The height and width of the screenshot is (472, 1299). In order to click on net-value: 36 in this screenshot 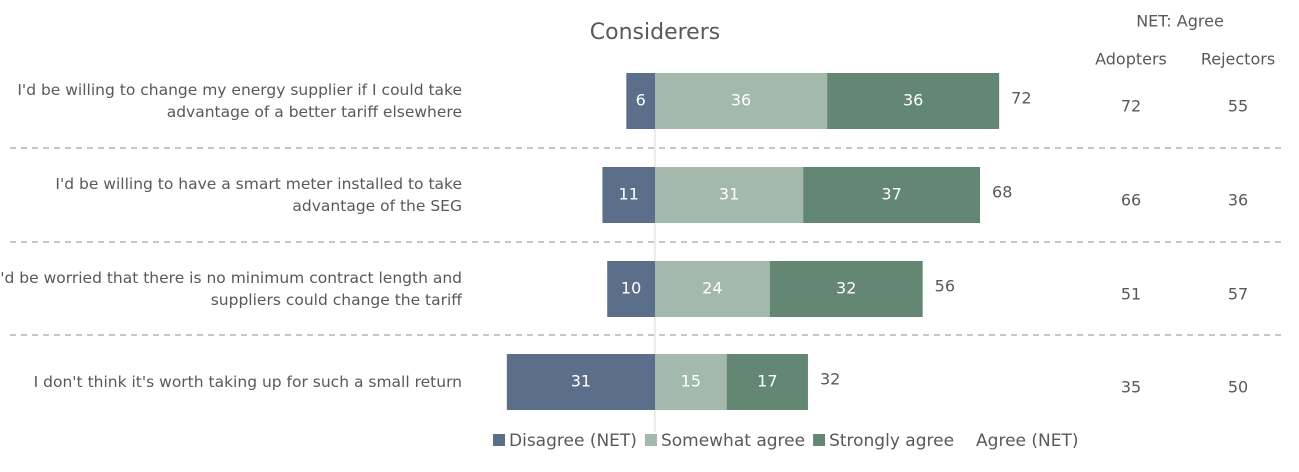, I will do `click(1238, 200)`.